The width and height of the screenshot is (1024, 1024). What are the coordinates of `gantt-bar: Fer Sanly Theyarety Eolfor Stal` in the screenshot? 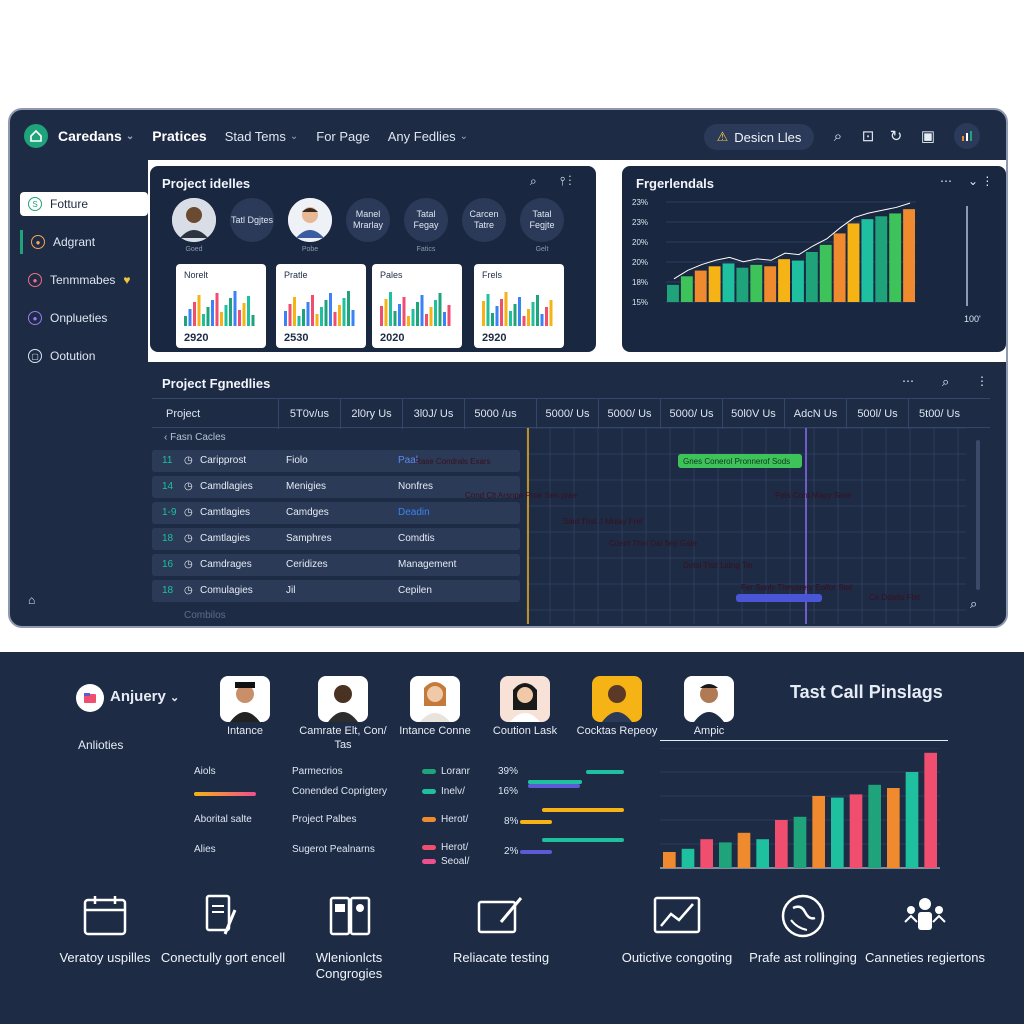 It's located at (807, 587).